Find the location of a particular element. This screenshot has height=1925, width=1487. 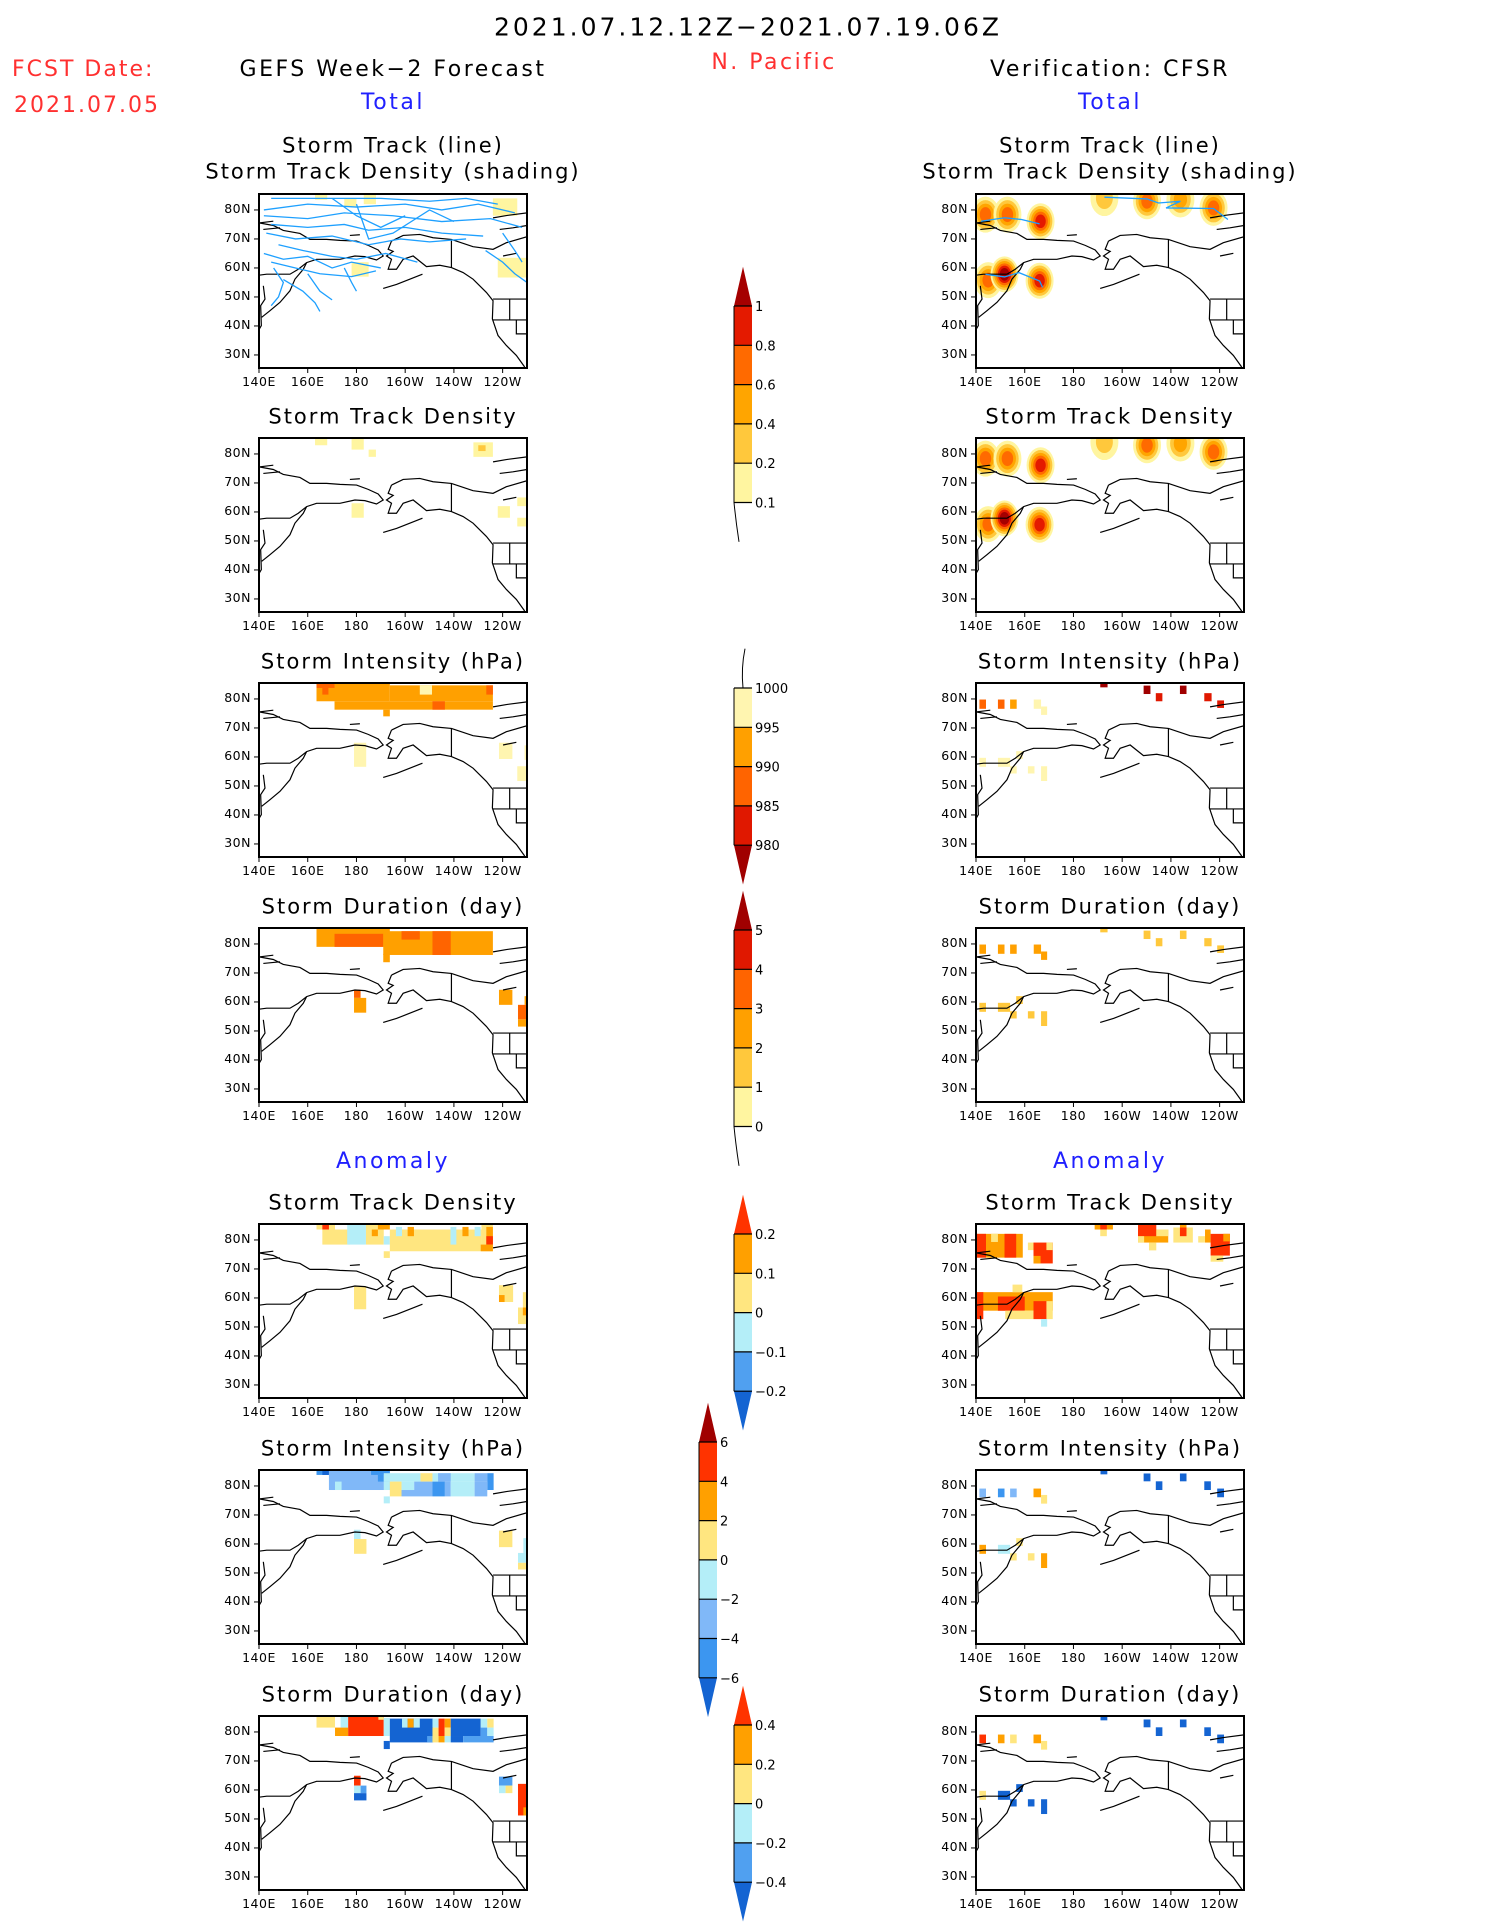

verification-density-map is located at coordinates (1108, 527).